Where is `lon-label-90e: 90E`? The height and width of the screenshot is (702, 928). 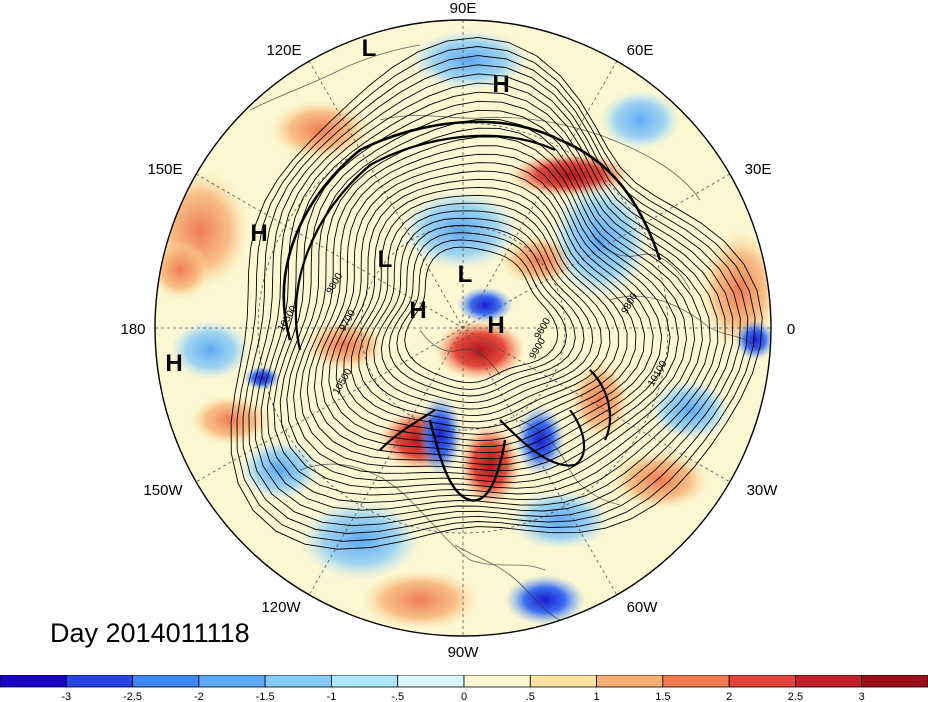
lon-label-90e: 90E is located at coordinates (463, 8).